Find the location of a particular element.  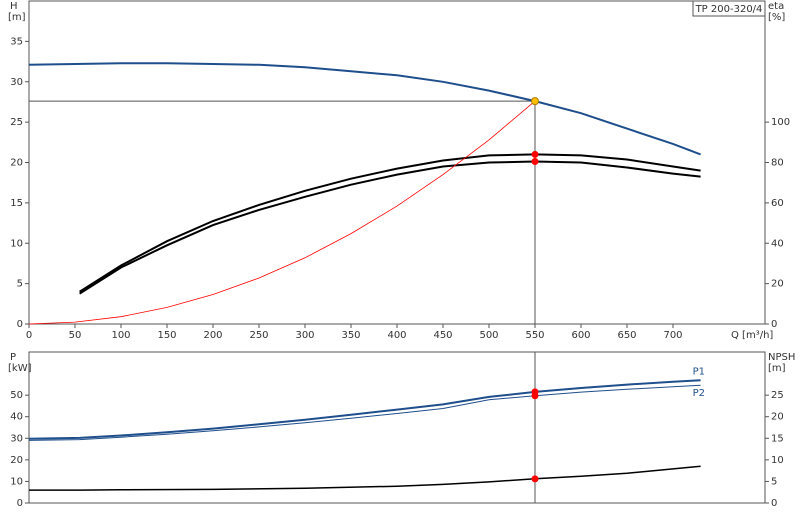

x-tick-label: 550 is located at coordinates (534, 335).